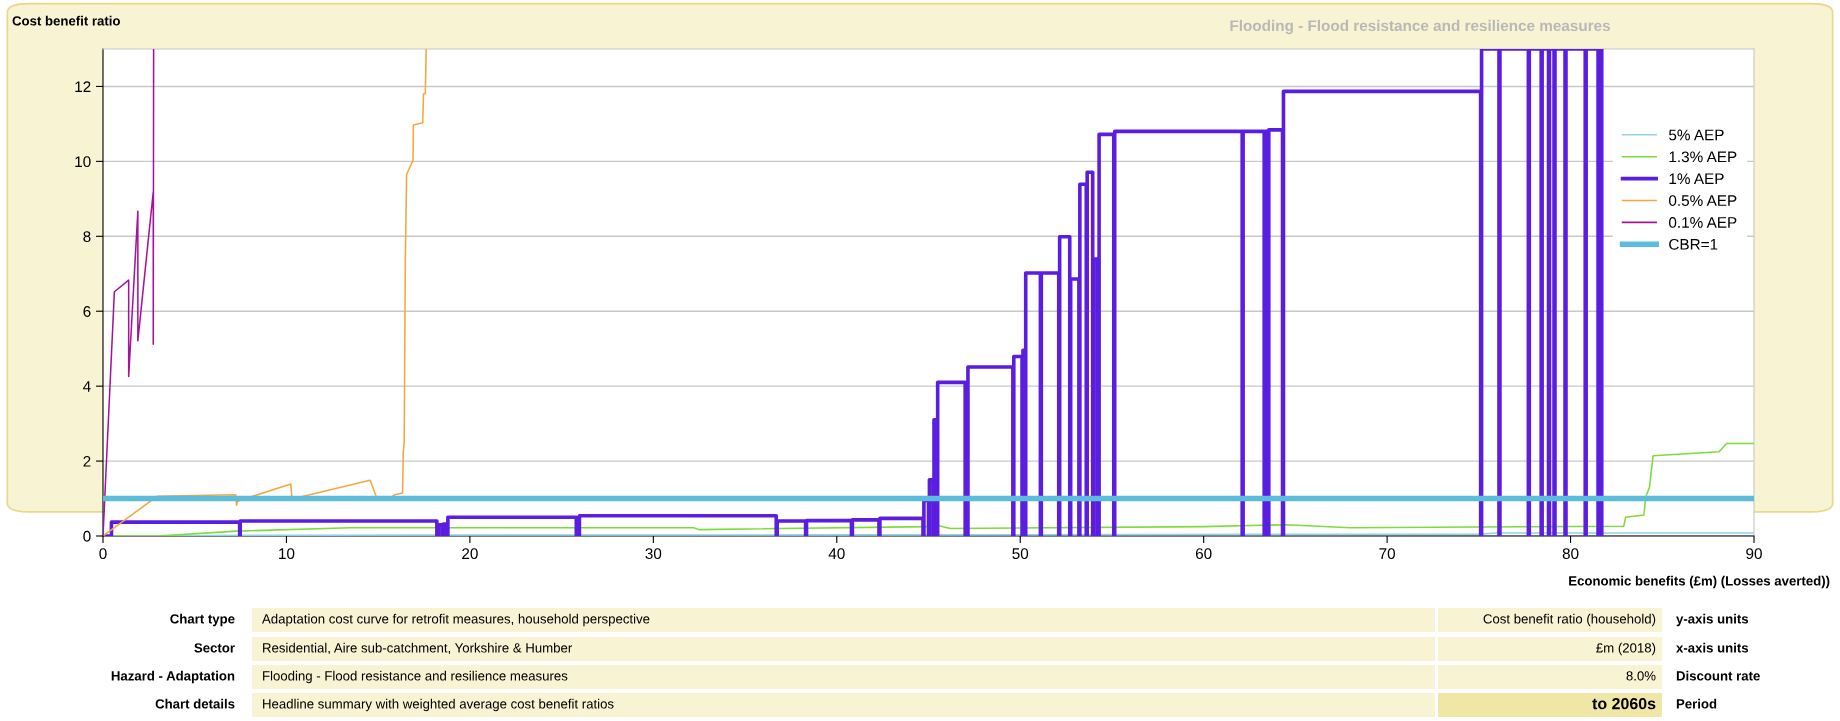  Describe the element at coordinates (1754, 554) in the screenshot. I see `x-tick-label: 90` at that location.